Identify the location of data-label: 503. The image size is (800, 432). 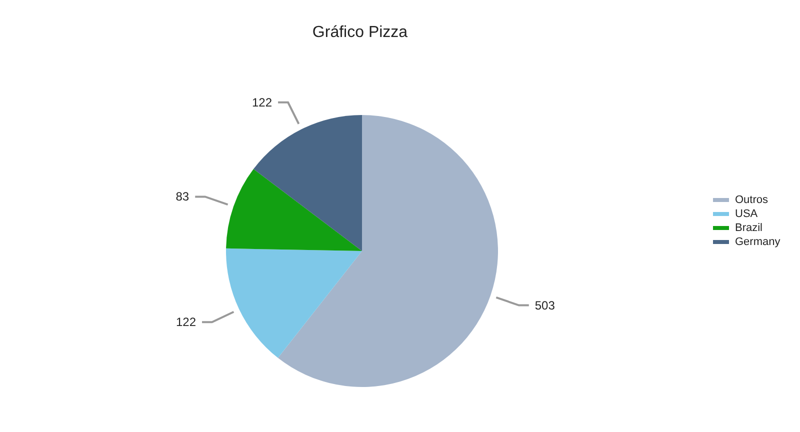
(545, 305).